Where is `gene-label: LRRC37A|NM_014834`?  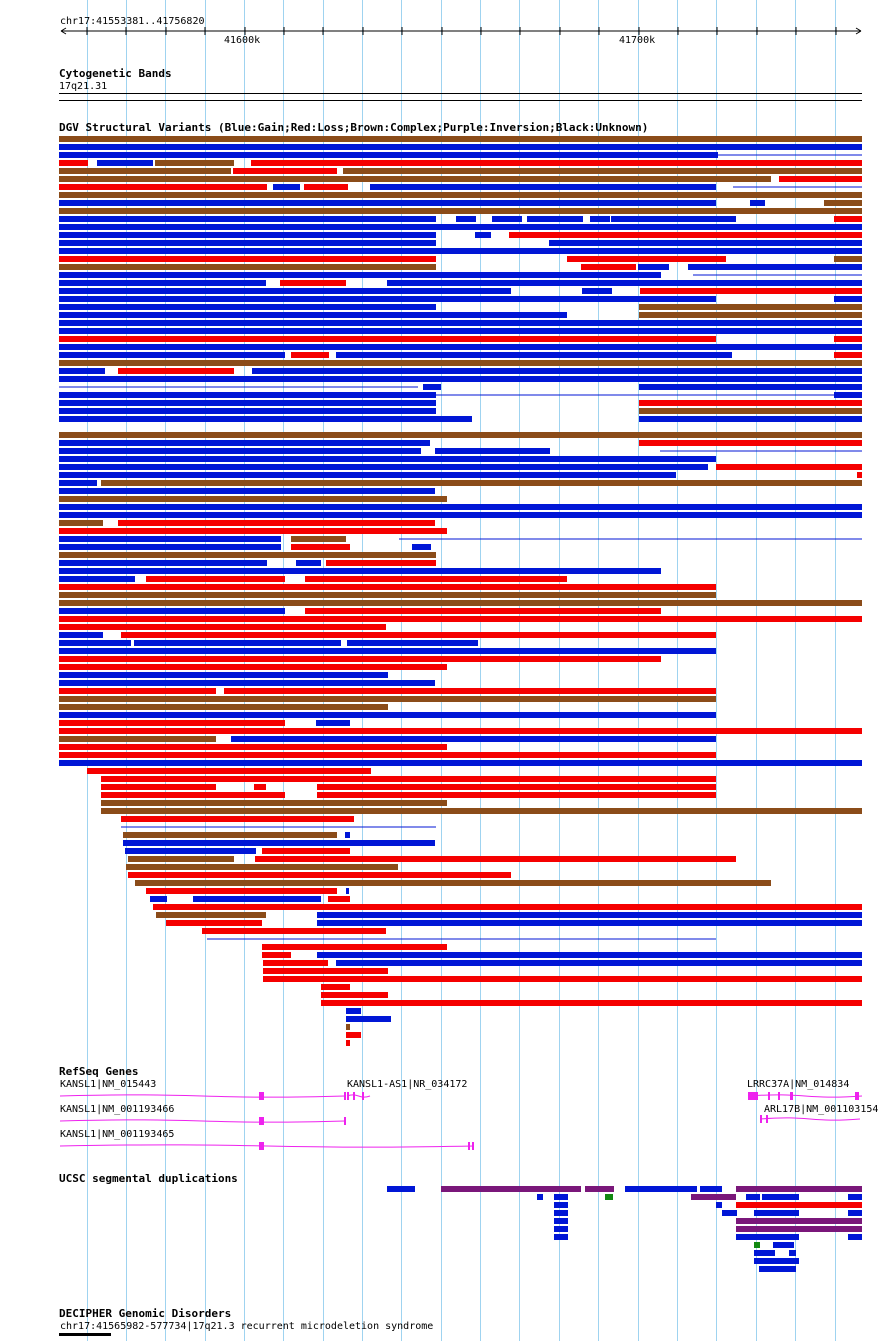
gene-label: LRRC37A|NM_014834 is located at coordinates (798, 1084).